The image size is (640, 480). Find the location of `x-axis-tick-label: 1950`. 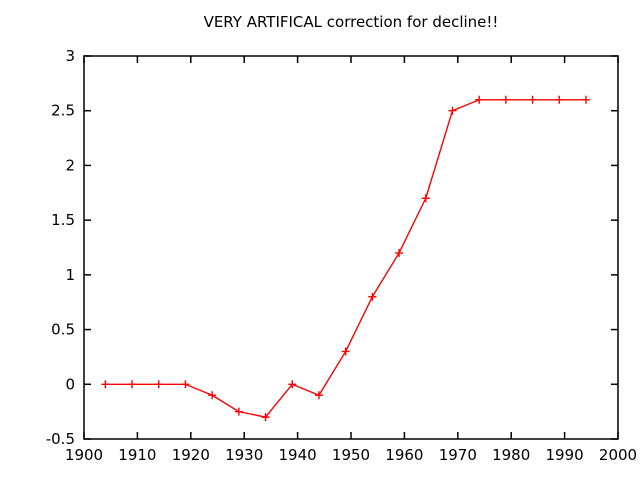

x-axis-tick-label: 1950 is located at coordinates (351, 455).